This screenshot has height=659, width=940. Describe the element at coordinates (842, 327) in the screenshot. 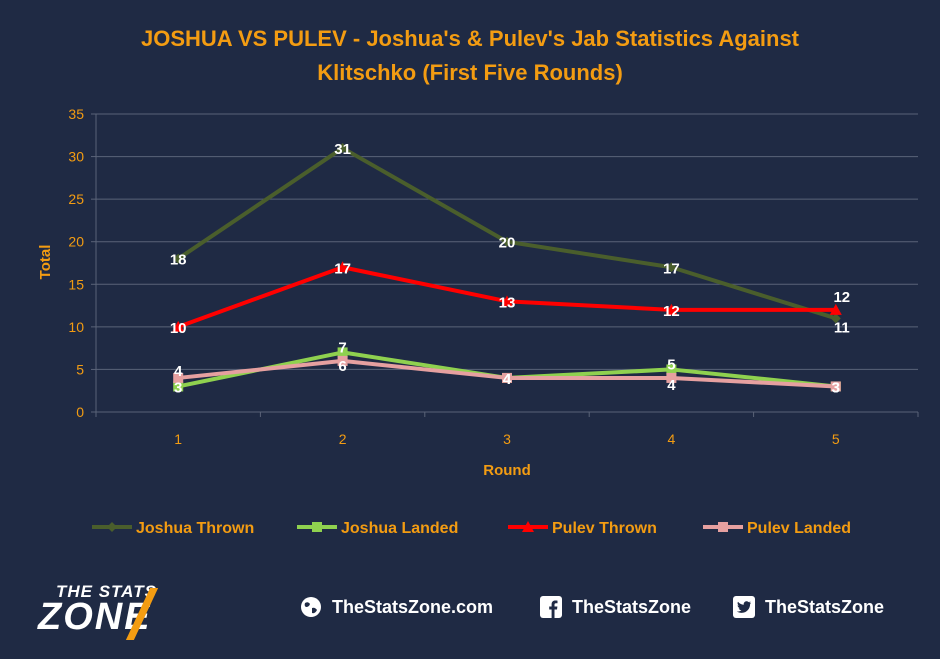

I see `data-label: 11` at that location.